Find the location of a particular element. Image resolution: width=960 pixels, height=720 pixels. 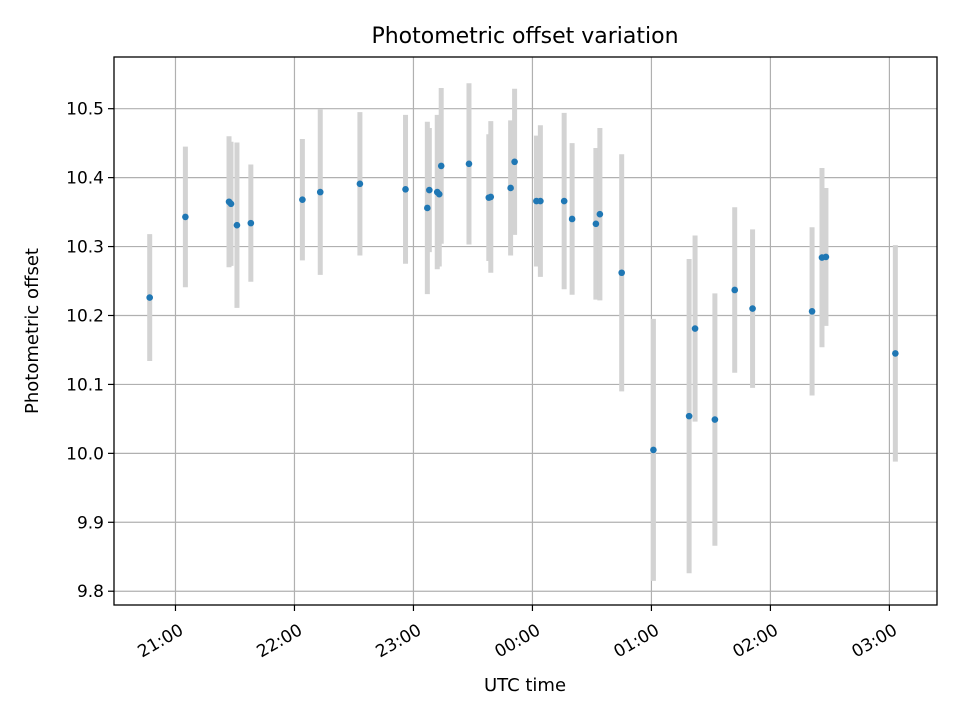

y-tick-label: 10.2 is located at coordinates (85, 316).